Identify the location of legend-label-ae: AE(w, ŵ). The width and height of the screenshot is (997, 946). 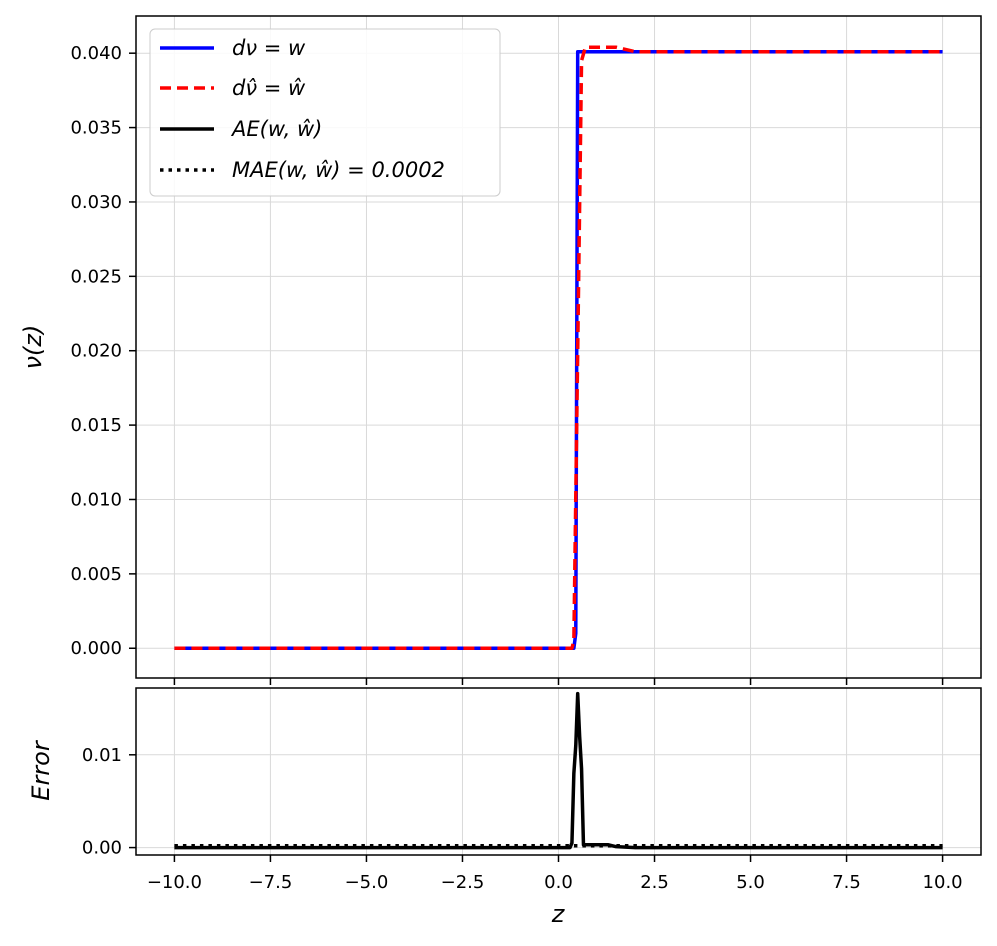
(276, 129).